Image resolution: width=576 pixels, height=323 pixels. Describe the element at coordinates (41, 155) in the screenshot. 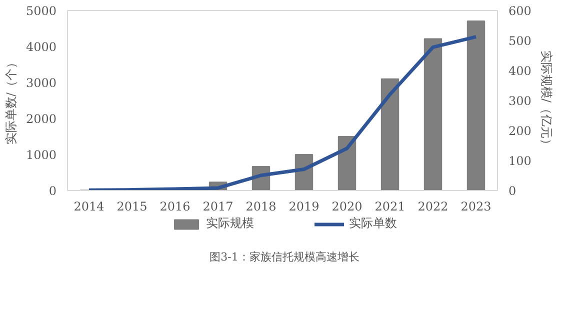

I see `y-tick-label: 1000` at that location.